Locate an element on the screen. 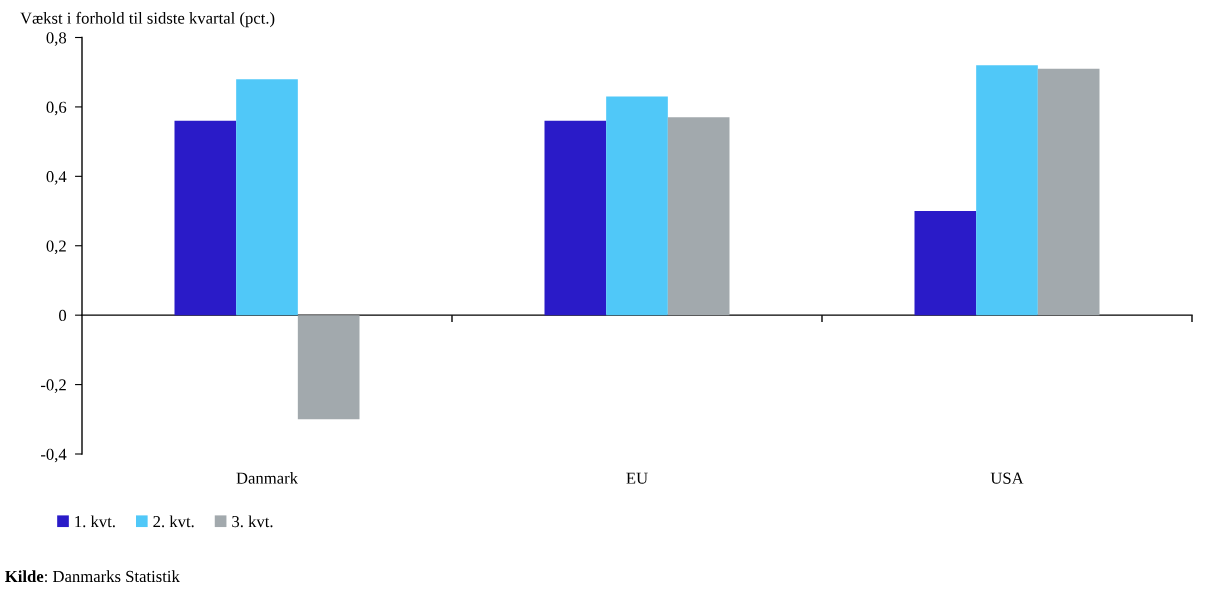 The width and height of the screenshot is (1205, 598). x-tick-label: EU is located at coordinates (637, 478).